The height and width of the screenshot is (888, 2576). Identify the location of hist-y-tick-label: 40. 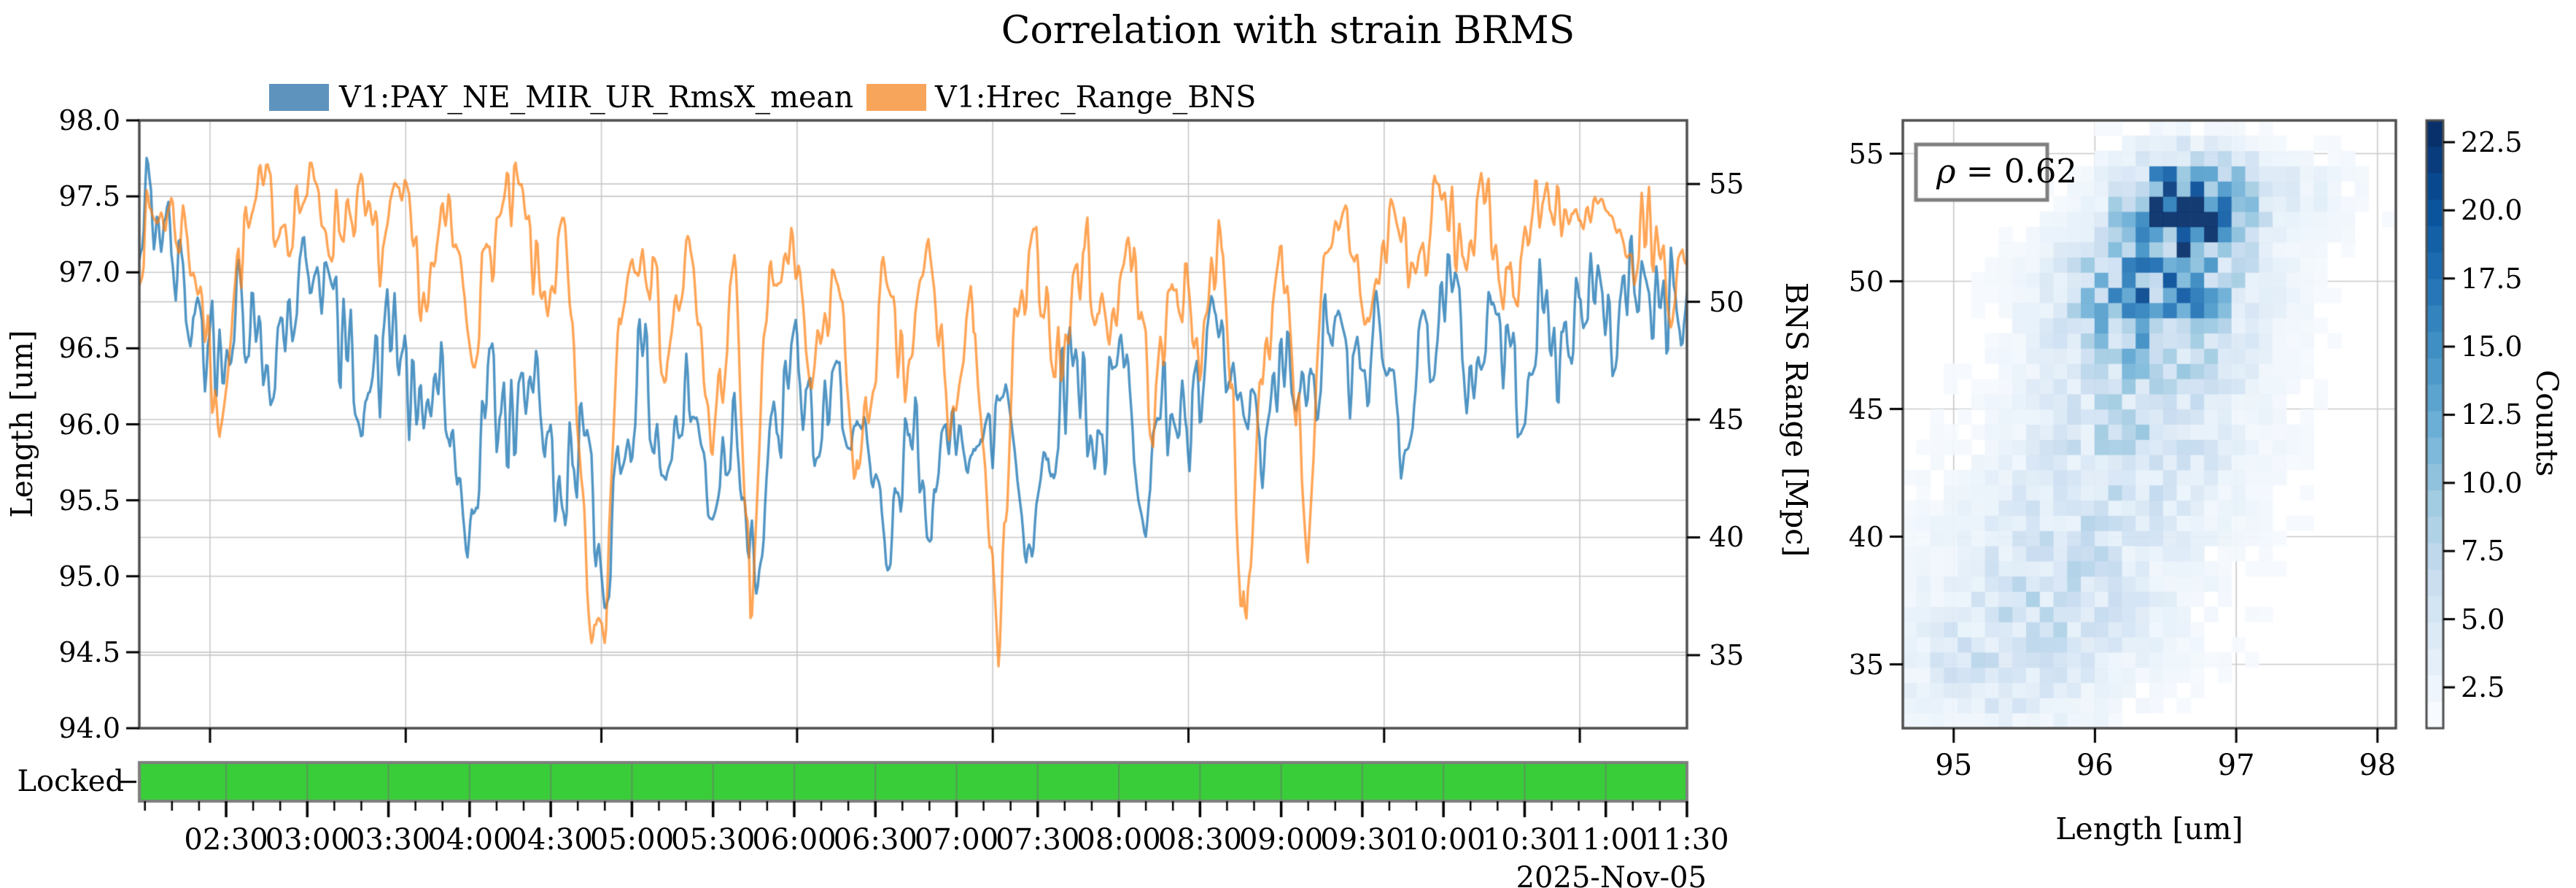
(1866, 536).